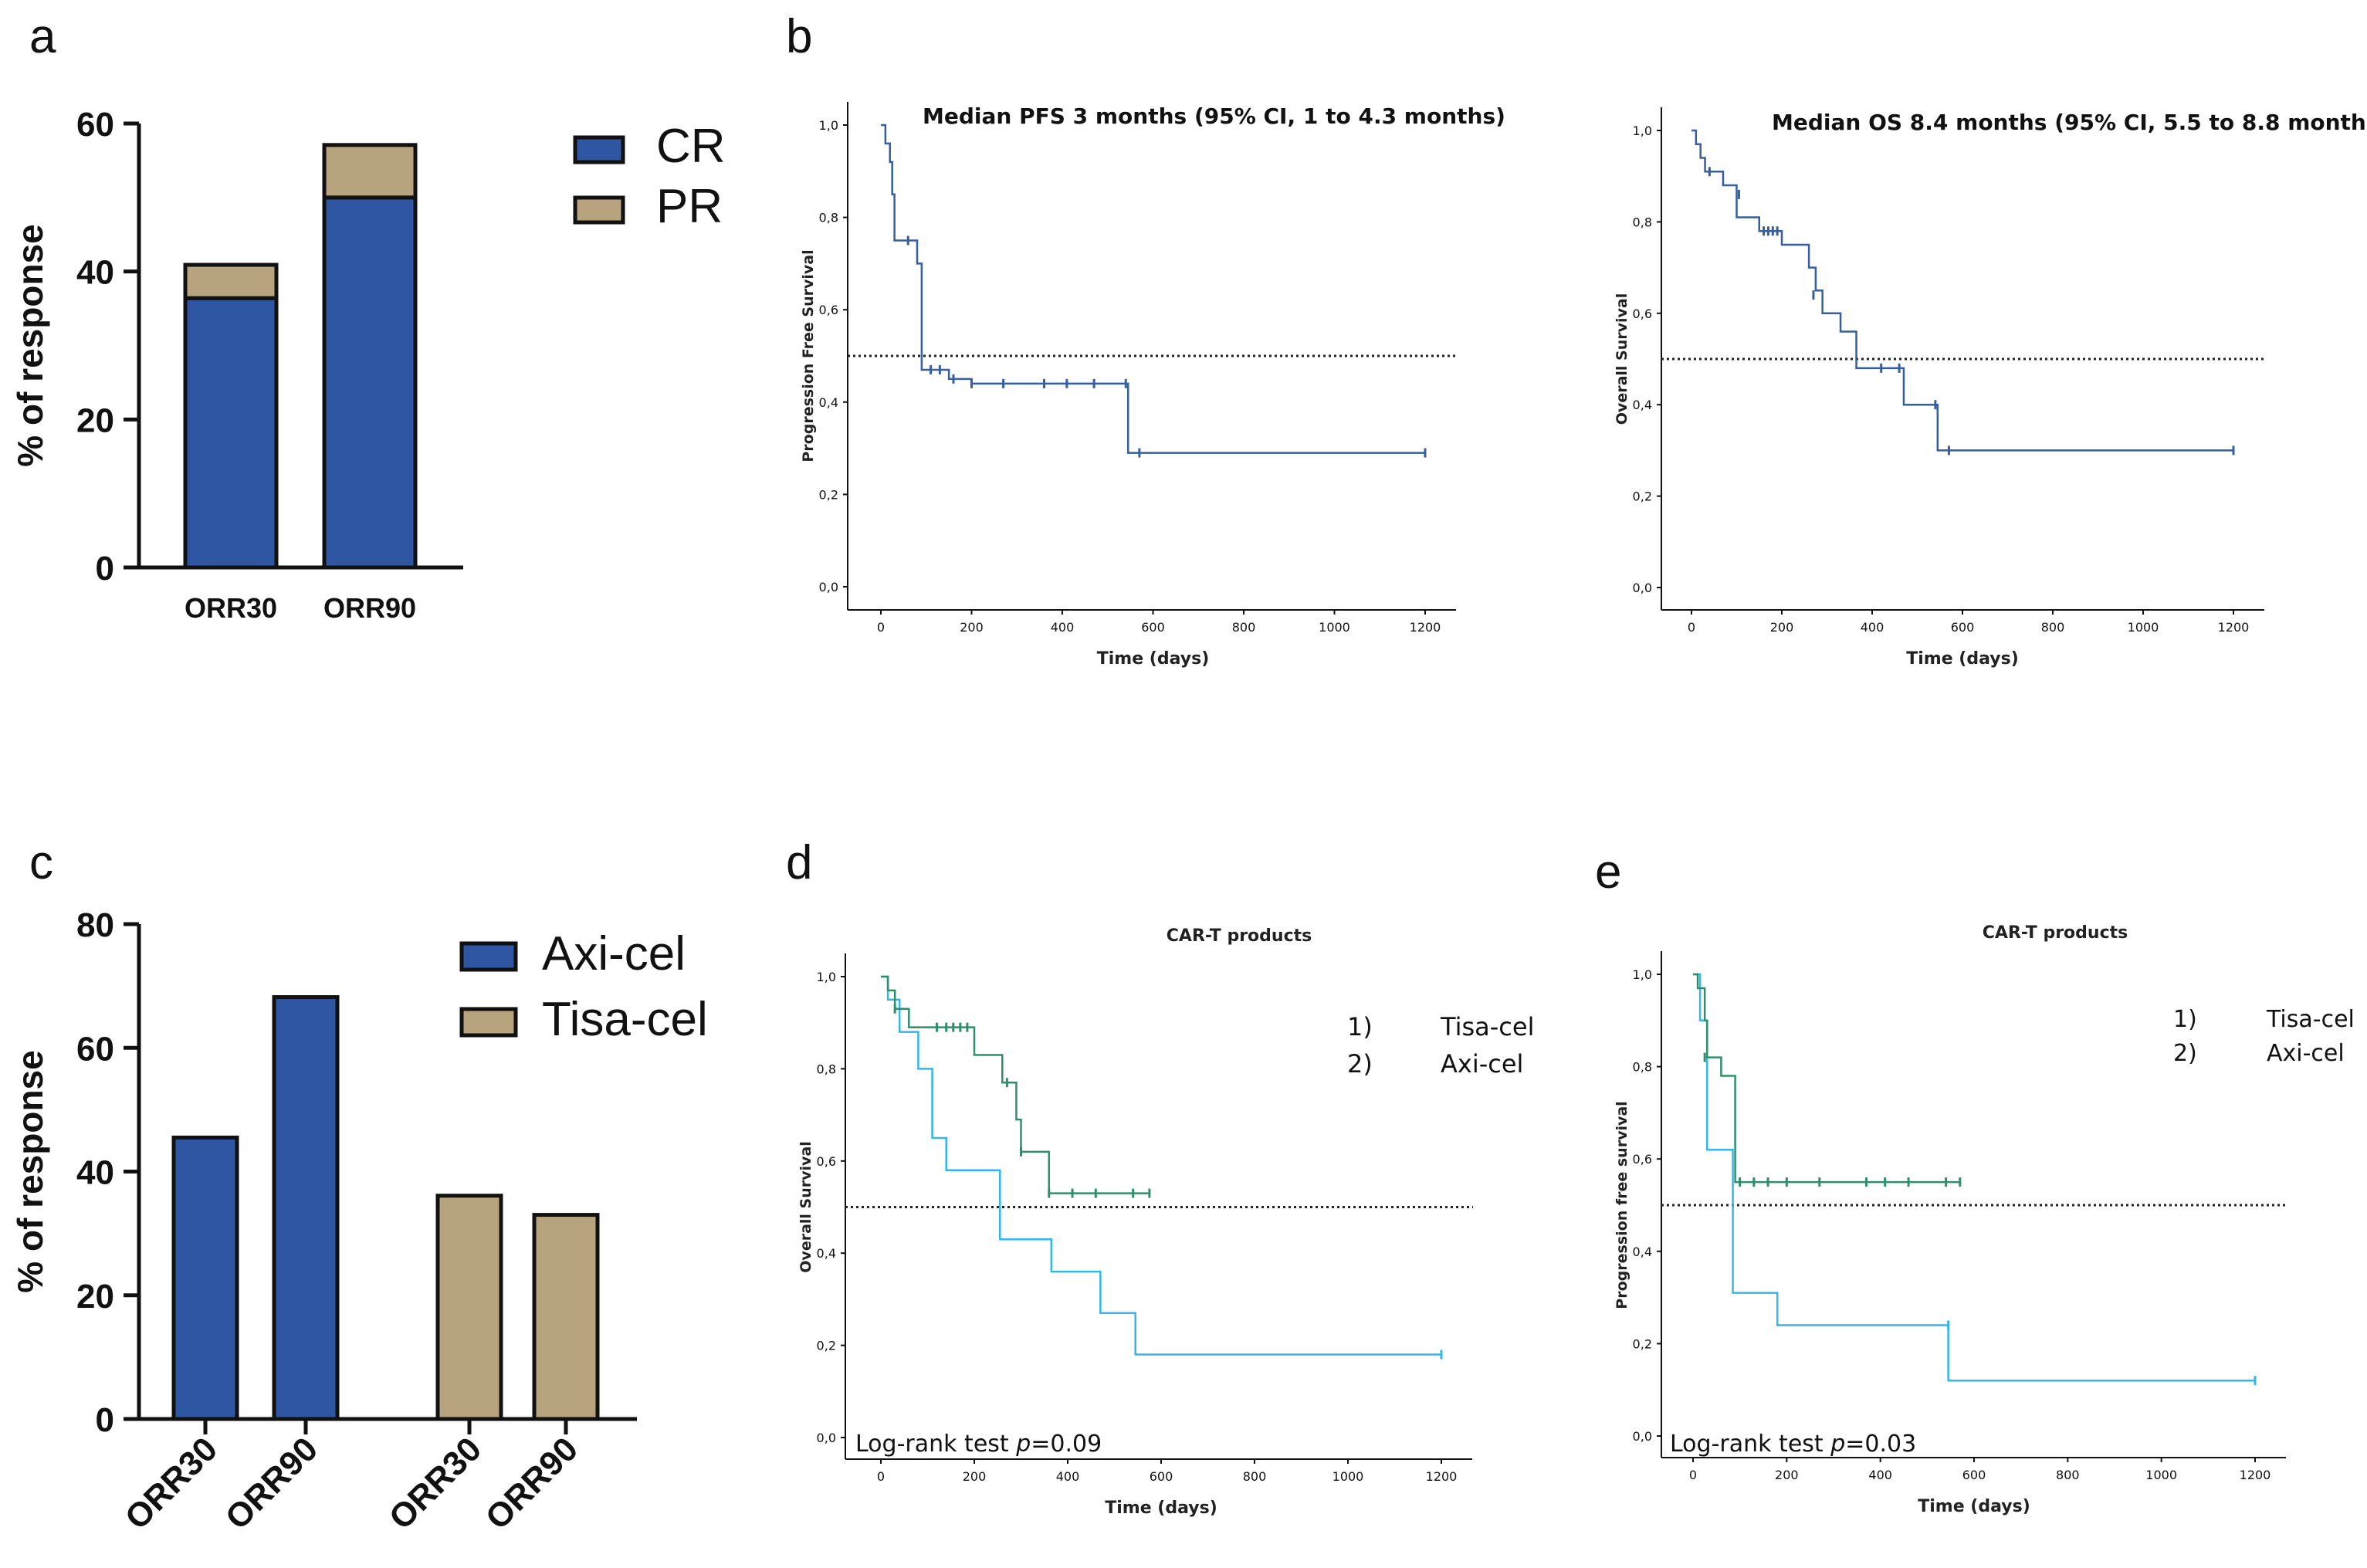 The width and height of the screenshot is (2367, 1568). I want to click on y-axis-label: Progression free survival, so click(1622, 1205).